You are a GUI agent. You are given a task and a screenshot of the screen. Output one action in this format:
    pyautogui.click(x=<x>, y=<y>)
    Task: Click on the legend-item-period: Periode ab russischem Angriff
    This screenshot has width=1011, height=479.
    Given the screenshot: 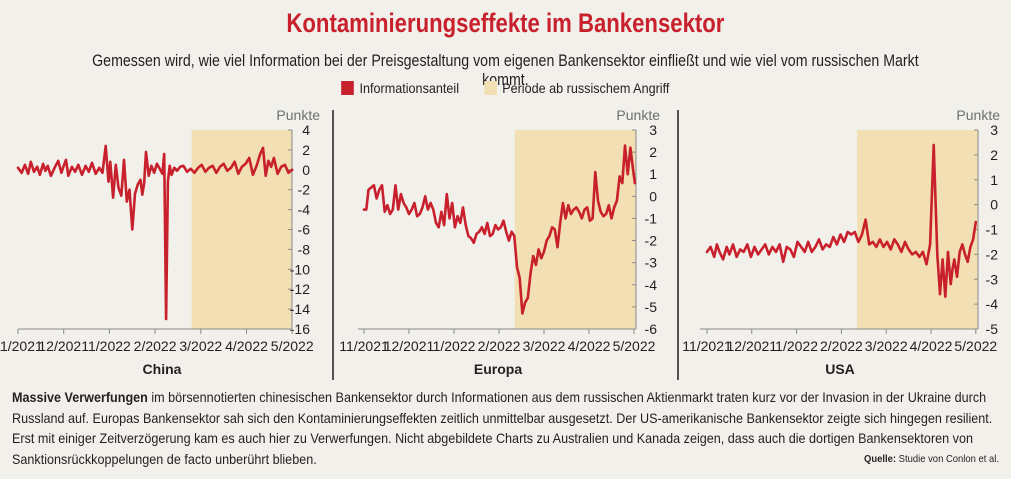 What is the action you would take?
    pyautogui.click(x=576, y=88)
    